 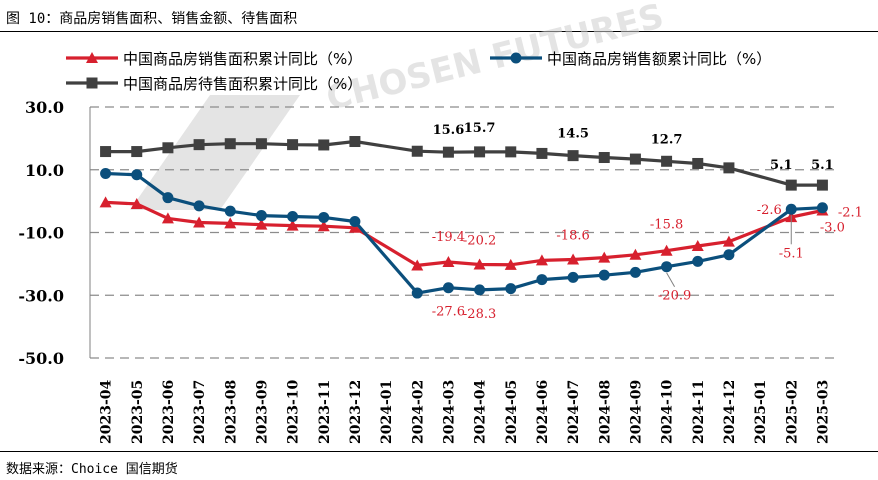 What do you see at coordinates (667, 139) in the screenshot?
I see `data-label: 12.7` at bounding box center [667, 139].